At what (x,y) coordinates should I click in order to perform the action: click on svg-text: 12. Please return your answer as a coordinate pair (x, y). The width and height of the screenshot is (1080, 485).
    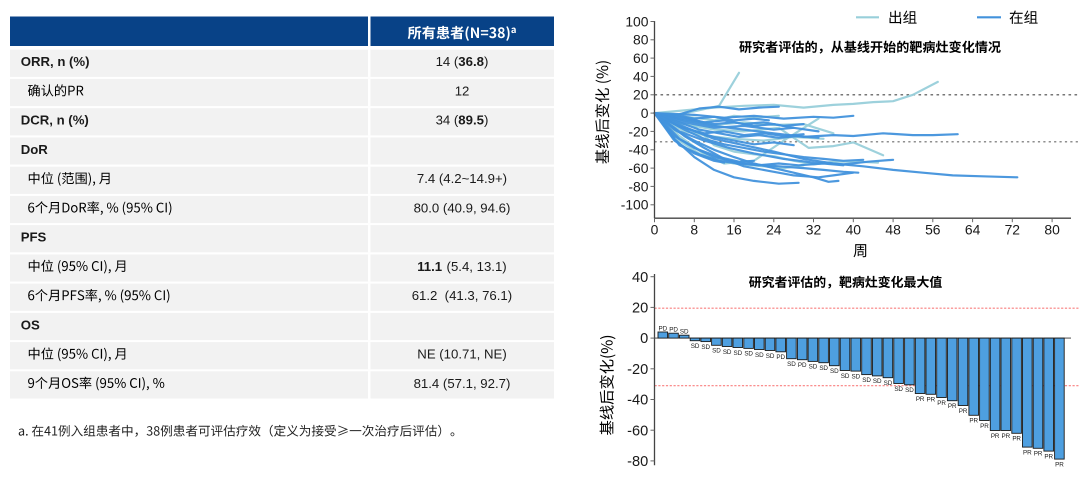
    Looking at the image, I should click on (462, 90).